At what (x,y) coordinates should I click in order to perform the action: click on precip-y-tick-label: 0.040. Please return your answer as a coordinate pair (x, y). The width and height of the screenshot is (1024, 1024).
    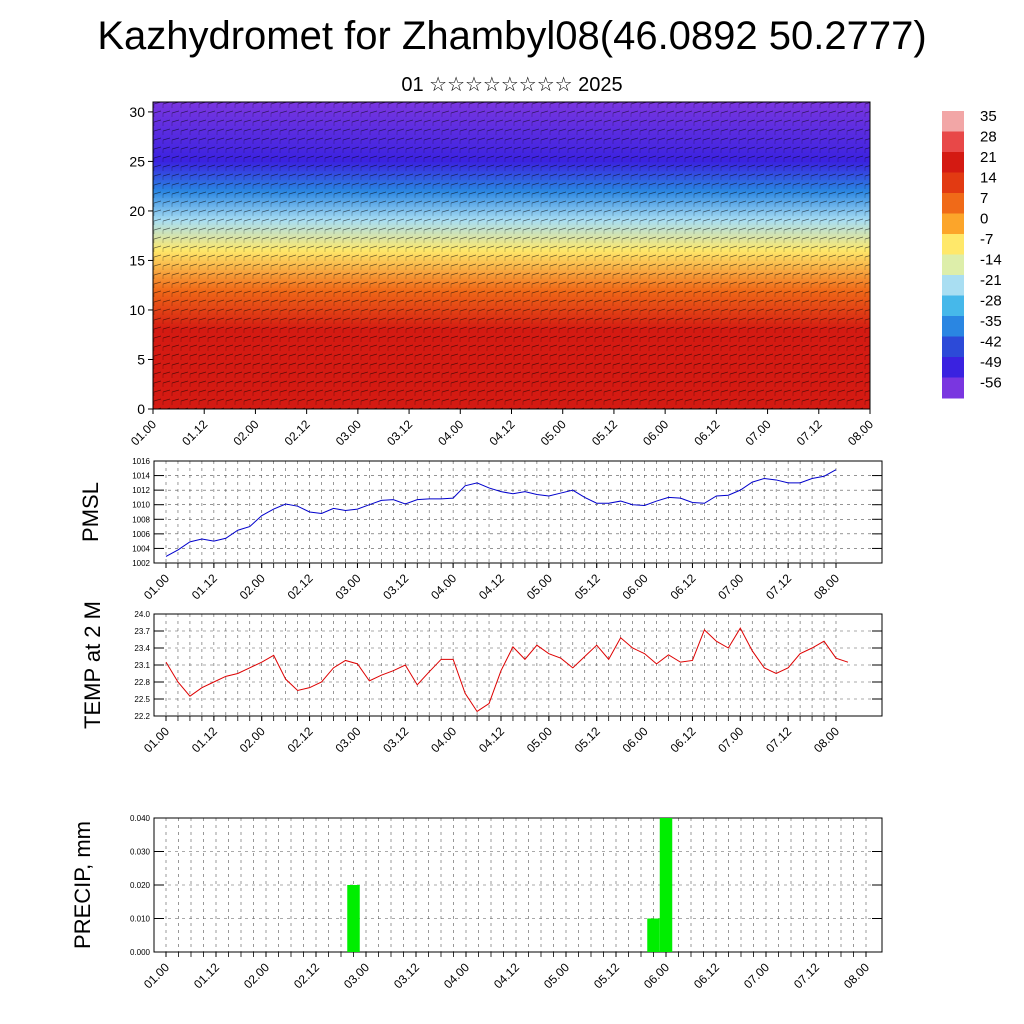
    Looking at the image, I should click on (140, 818).